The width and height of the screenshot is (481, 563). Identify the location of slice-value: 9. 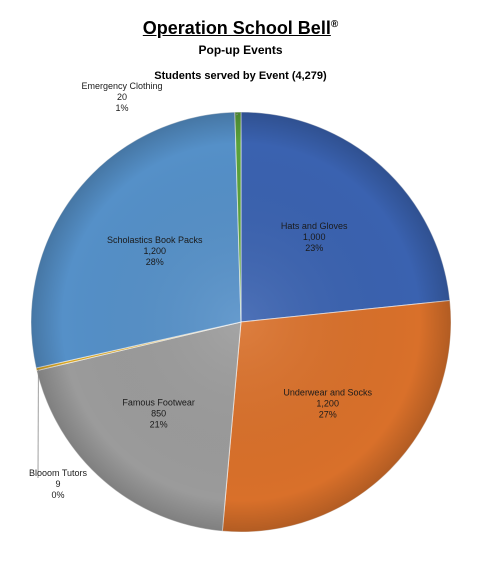
(57, 484).